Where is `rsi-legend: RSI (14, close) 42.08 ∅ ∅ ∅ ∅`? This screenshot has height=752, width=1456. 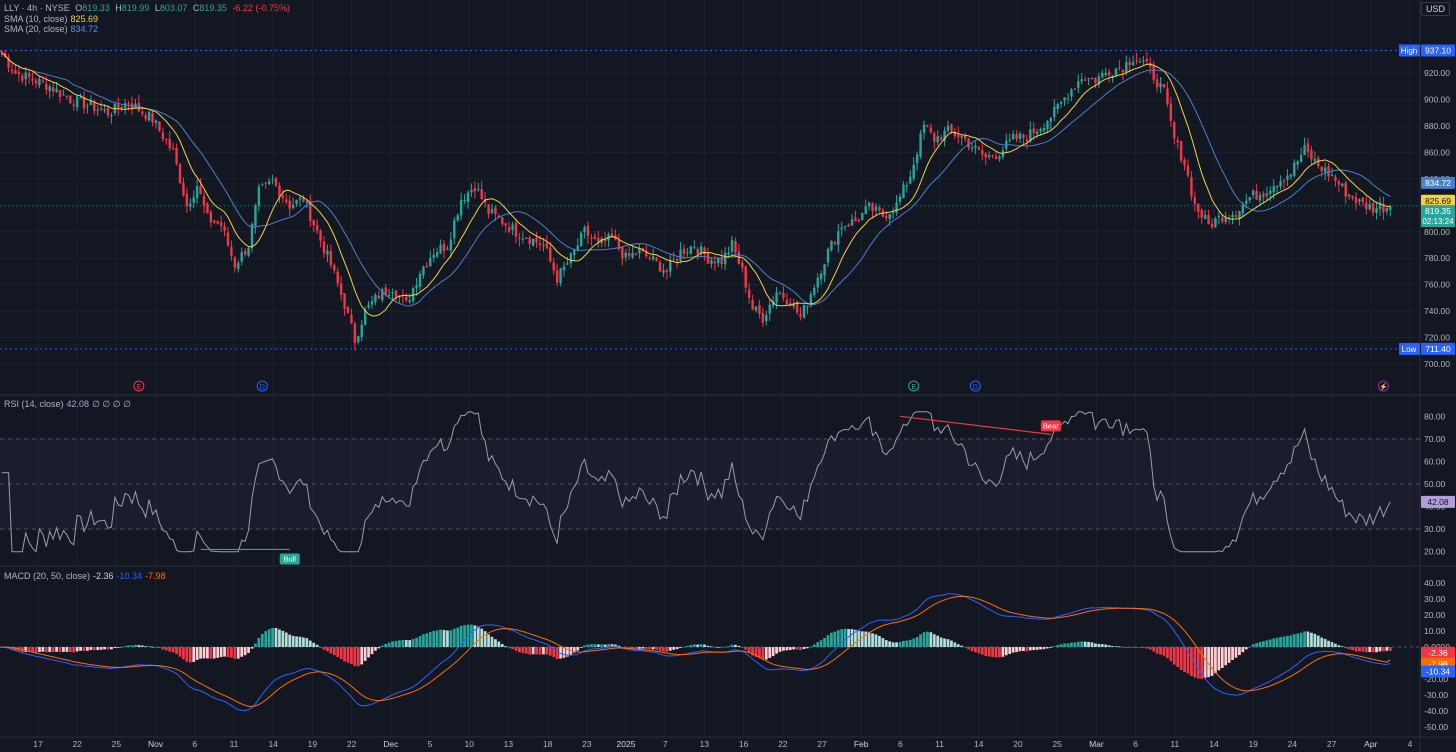 rsi-legend: RSI (14, close) 42.08 ∅ ∅ ∅ ∅ is located at coordinates (69, 404).